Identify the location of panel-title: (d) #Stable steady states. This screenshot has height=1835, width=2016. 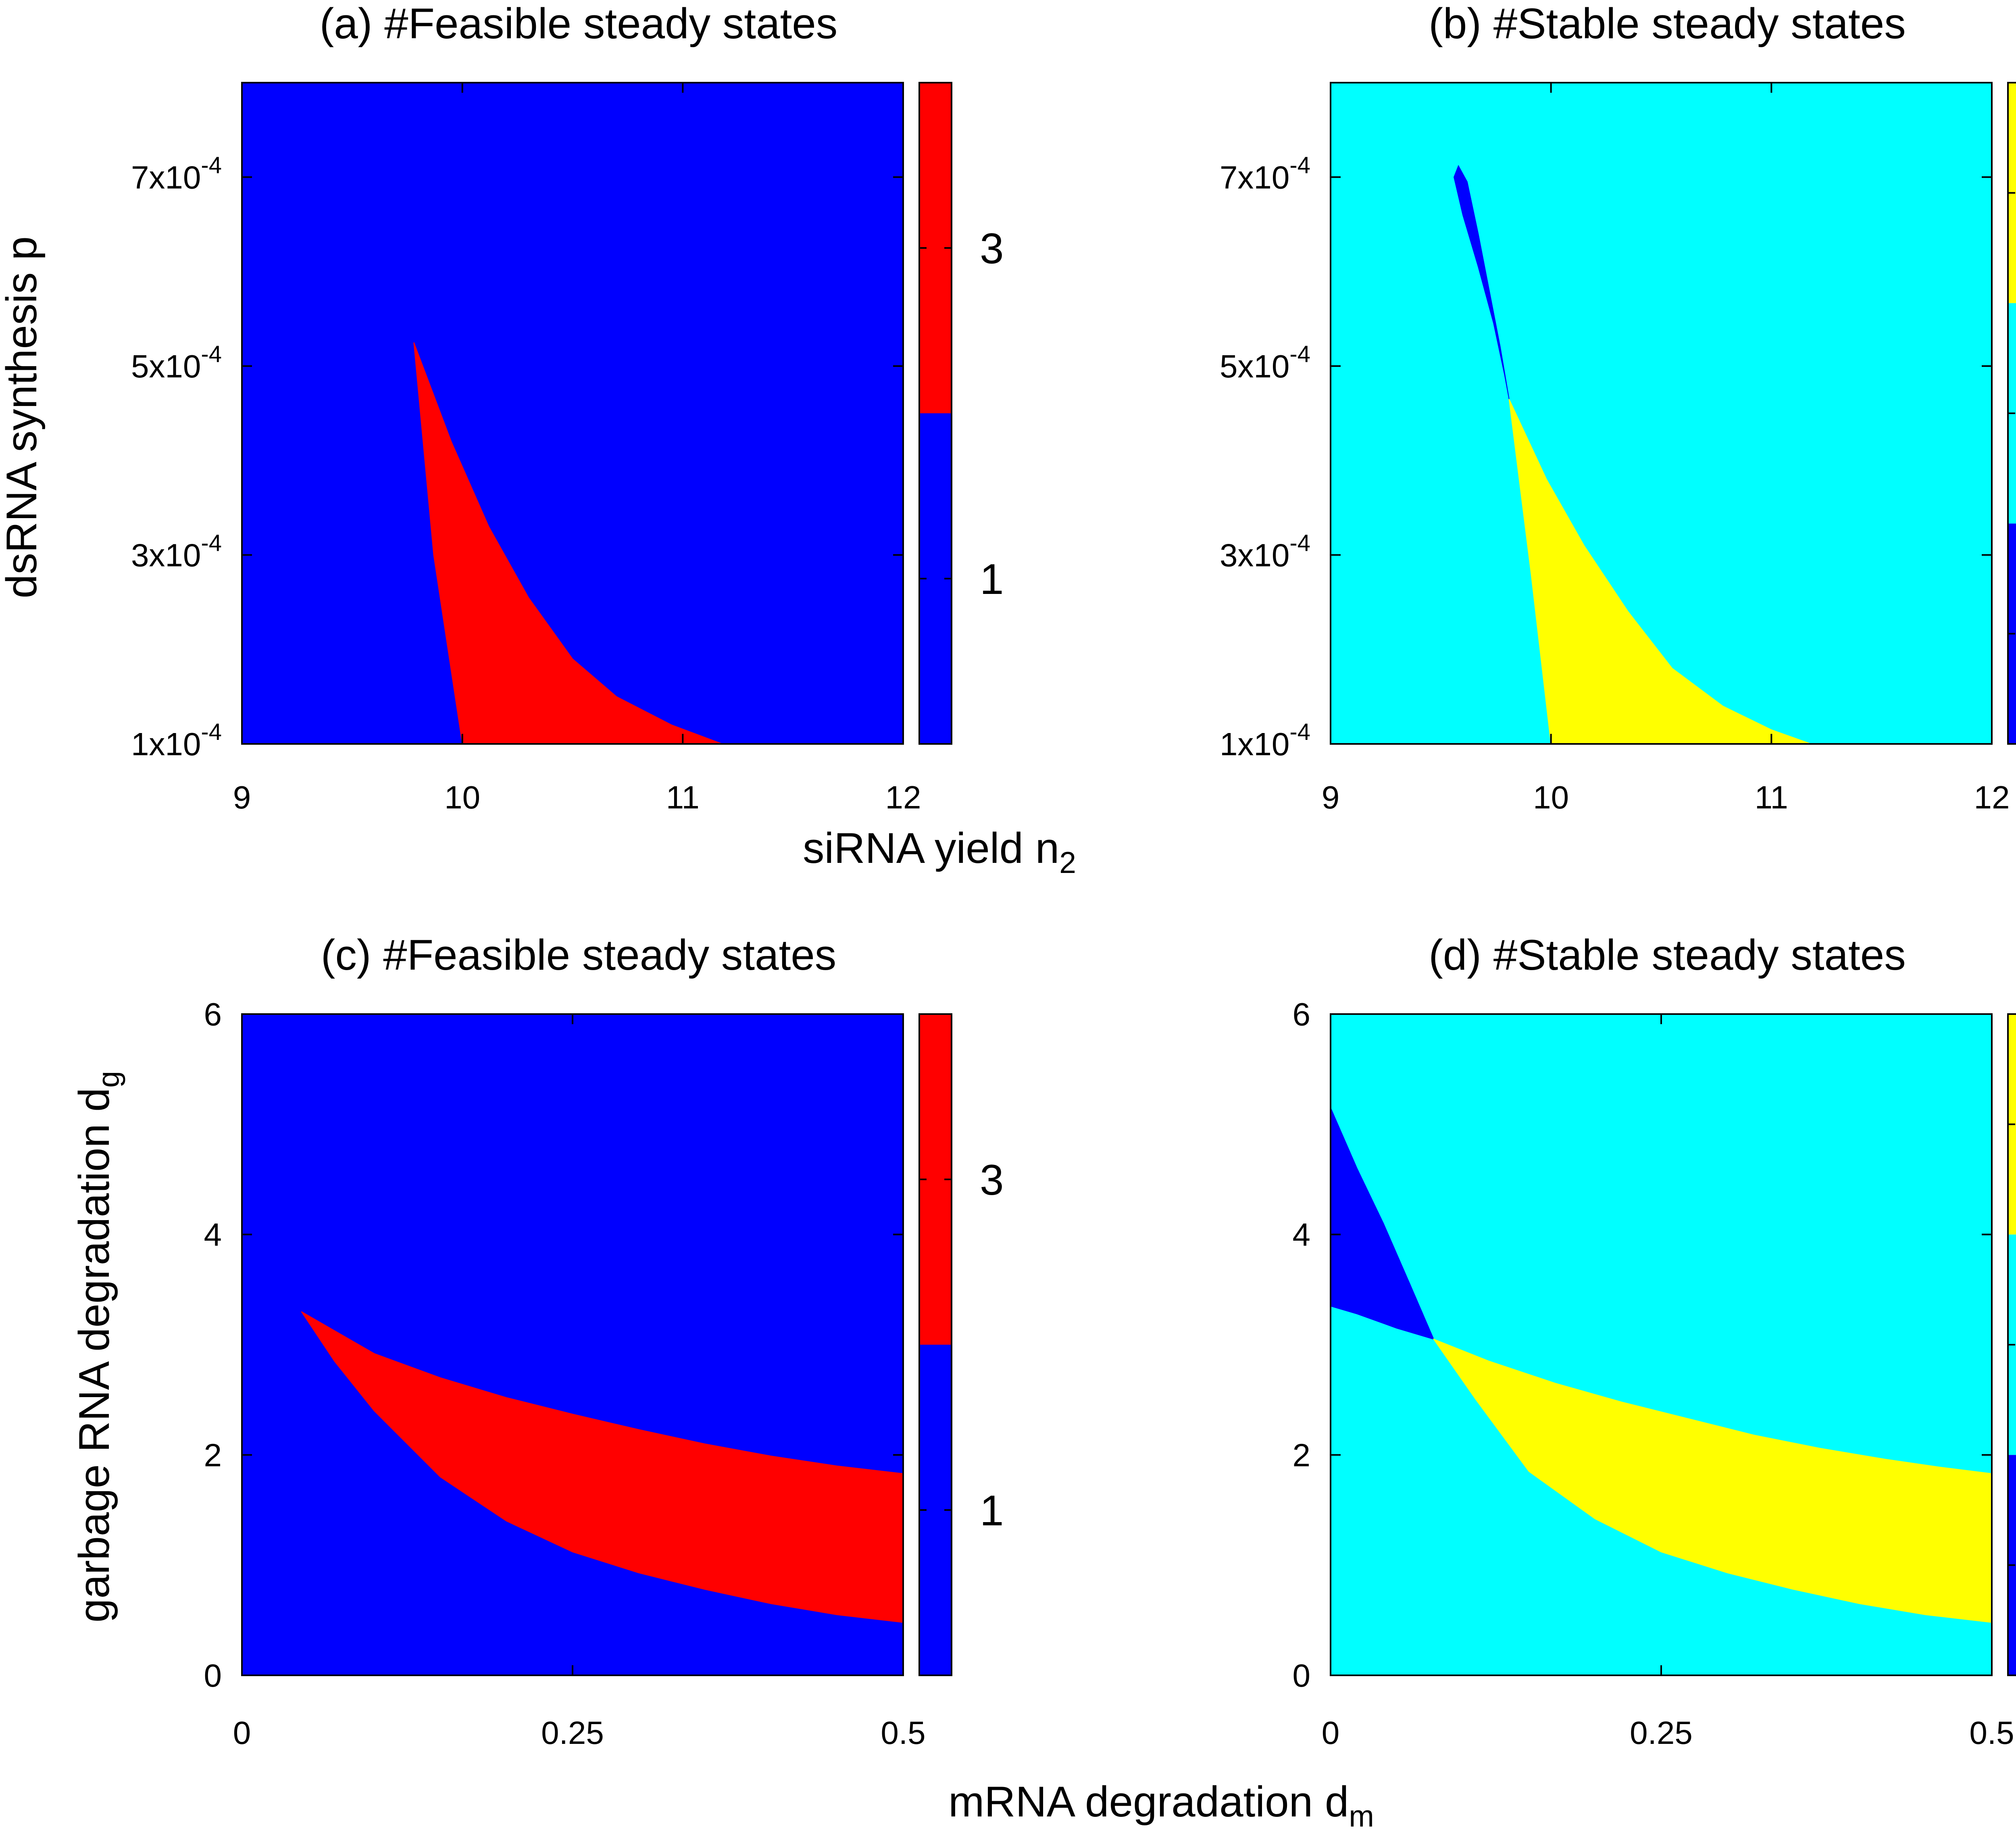
(1668, 955).